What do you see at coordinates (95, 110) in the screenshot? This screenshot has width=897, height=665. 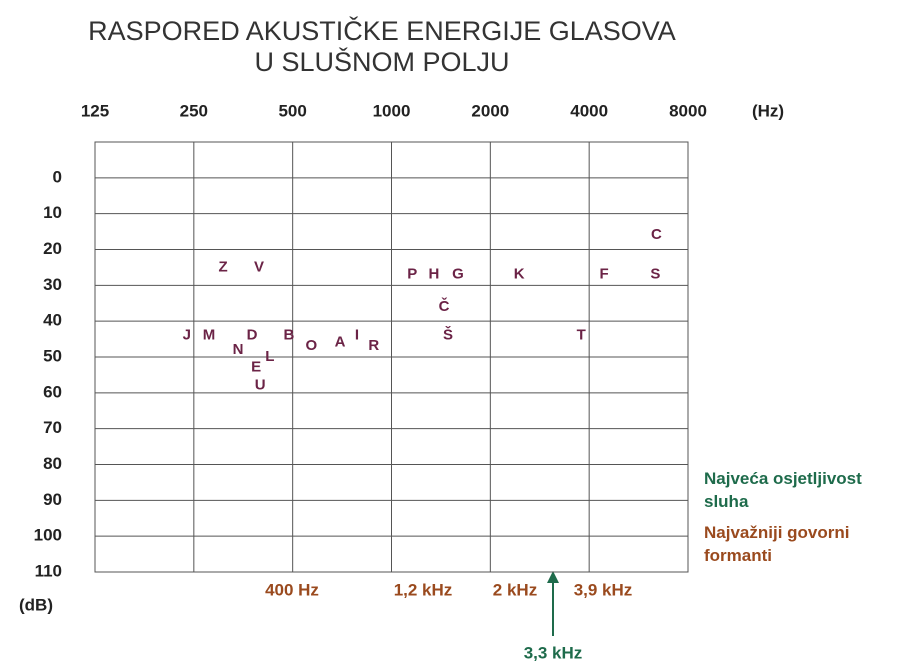 I see `x-tick-label: 125` at bounding box center [95, 110].